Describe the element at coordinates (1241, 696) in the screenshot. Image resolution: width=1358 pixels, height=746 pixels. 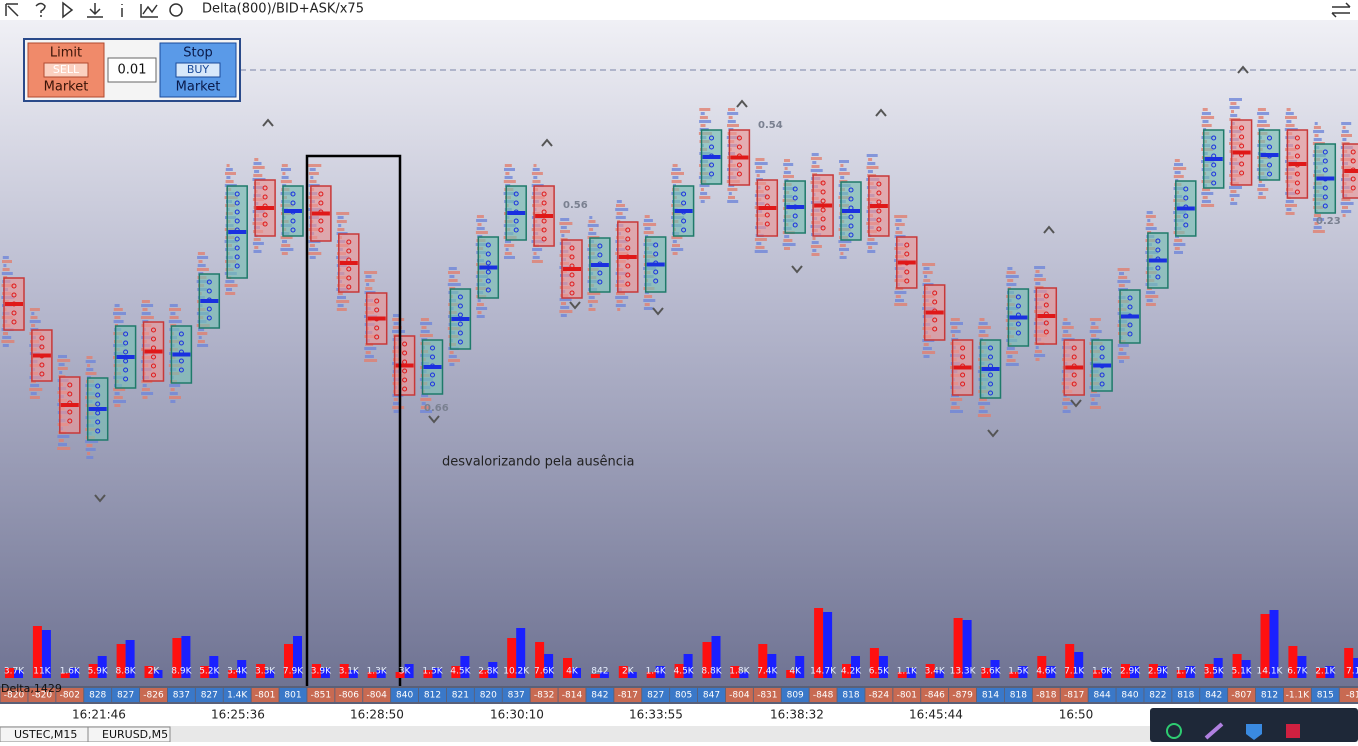
I see `delta-label: -807` at that location.